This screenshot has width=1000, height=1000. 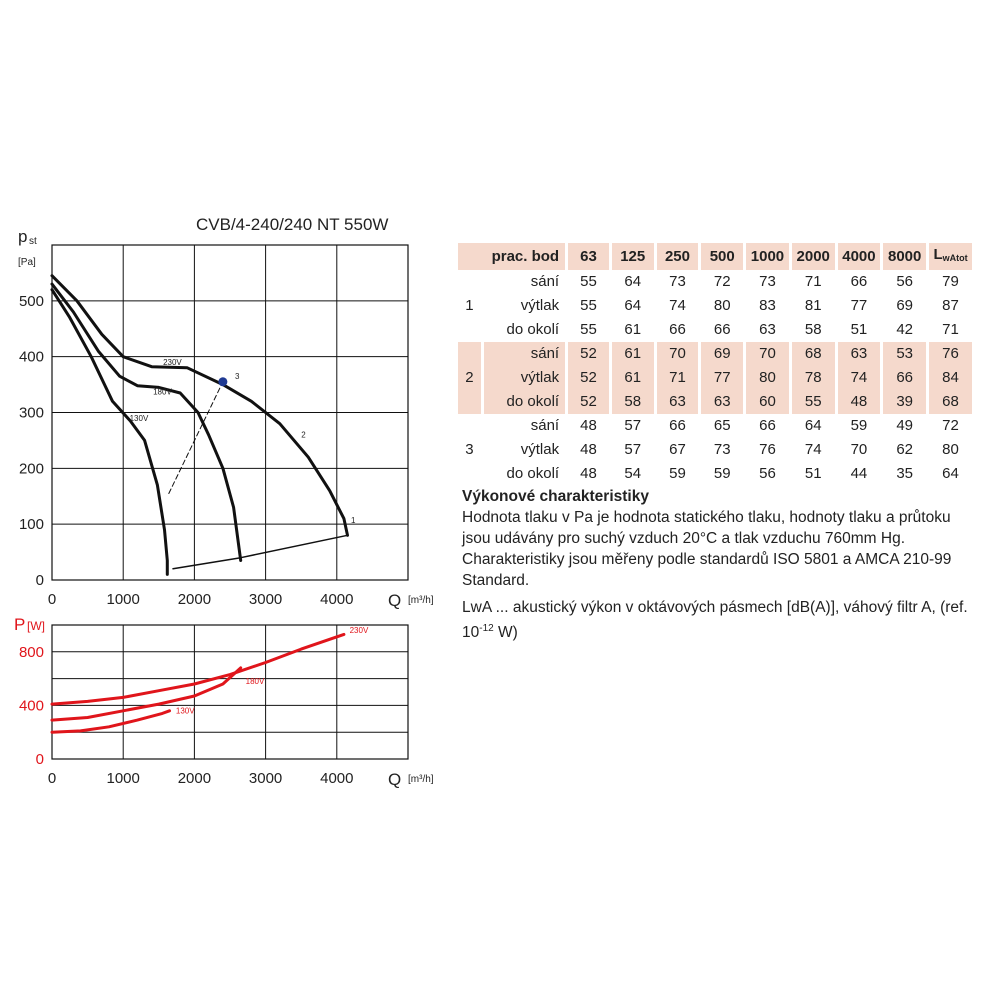 What do you see at coordinates (40, 759) in the screenshot?
I see `power-ytick-label: 0` at bounding box center [40, 759].